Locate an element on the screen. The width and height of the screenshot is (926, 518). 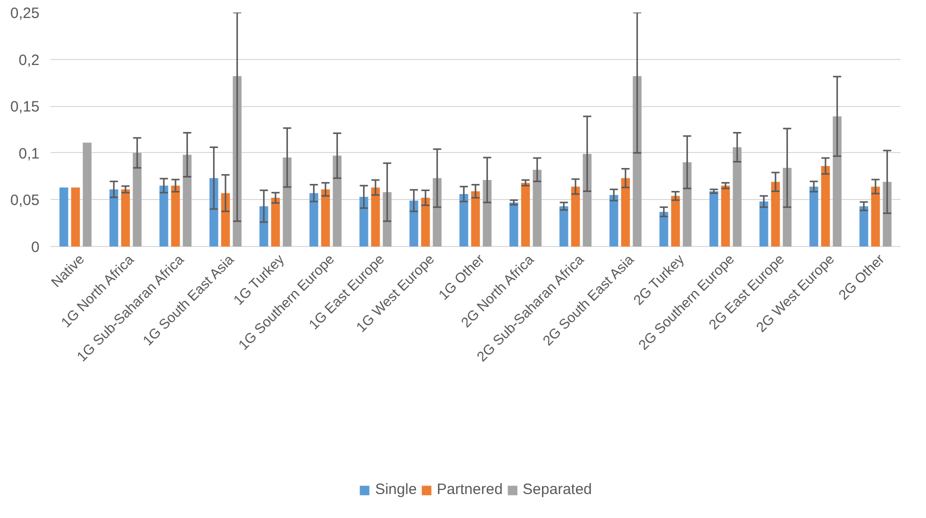
y-tick-label: 0,2 is located at coordinates (29, 60).